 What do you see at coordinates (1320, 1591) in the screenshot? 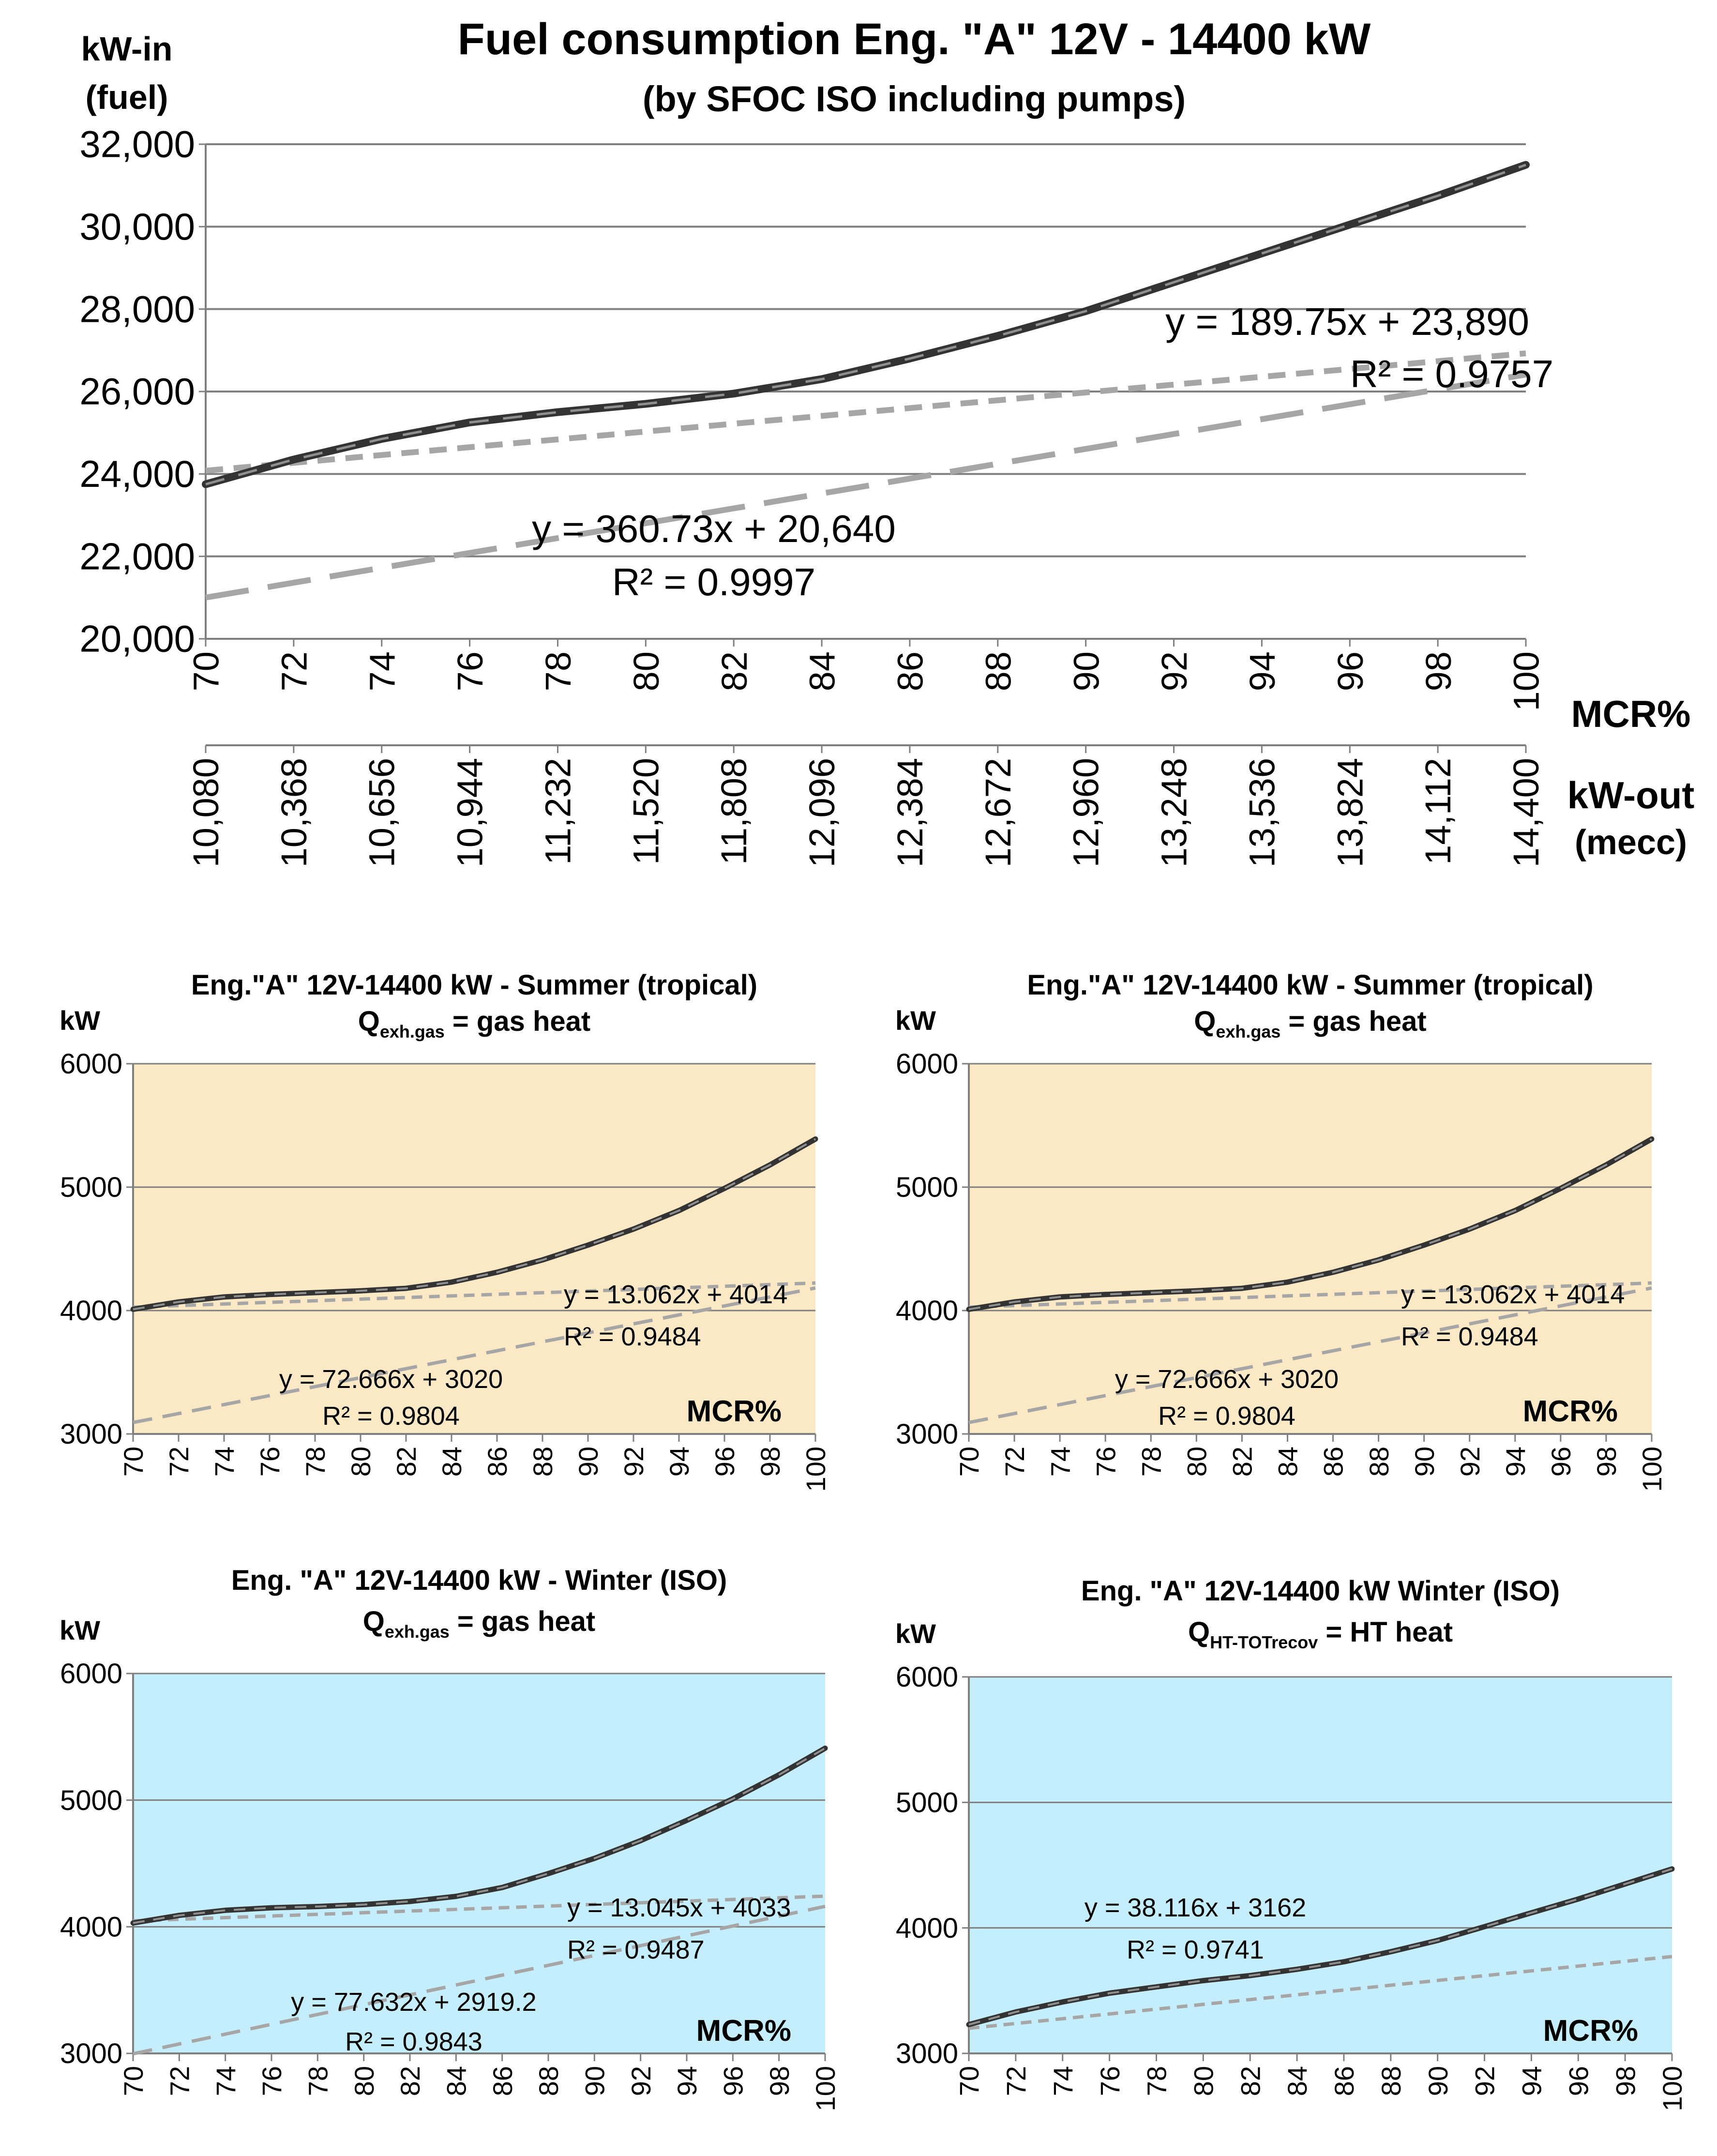
I see `chart-title: Eng. "A" 12V-14400 kW Winter (ISO)` at bounding box center [1320, 1591].